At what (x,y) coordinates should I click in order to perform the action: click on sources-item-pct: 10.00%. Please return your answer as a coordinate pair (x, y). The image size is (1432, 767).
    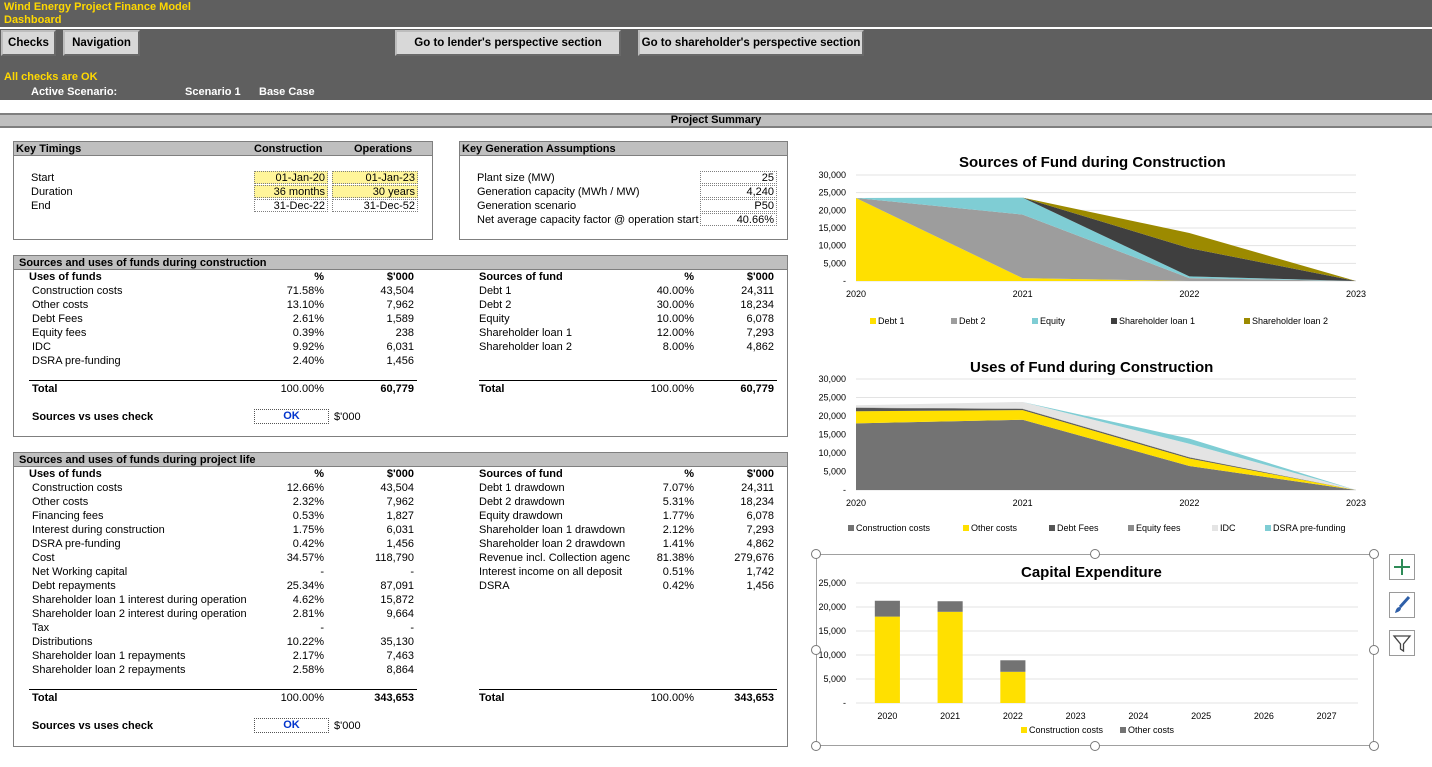
    Looking at the image, I should click on (675, 319).